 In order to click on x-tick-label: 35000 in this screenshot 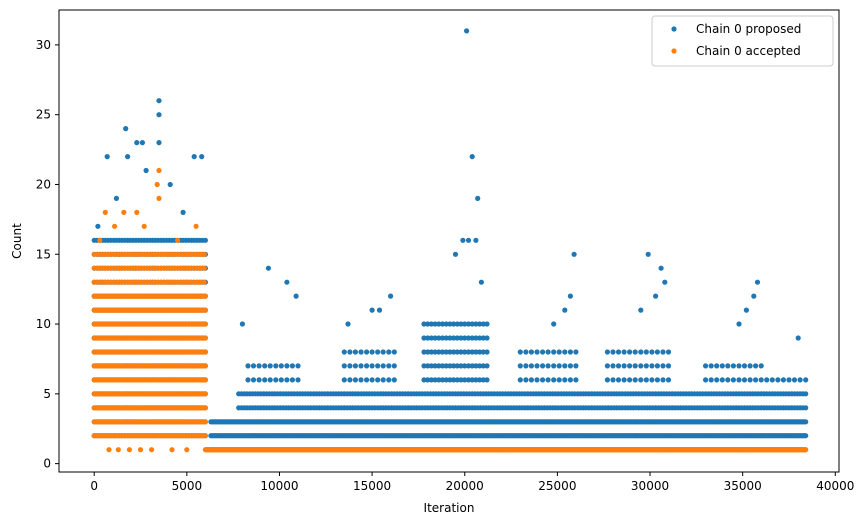, I will do `click(743, 486)`.